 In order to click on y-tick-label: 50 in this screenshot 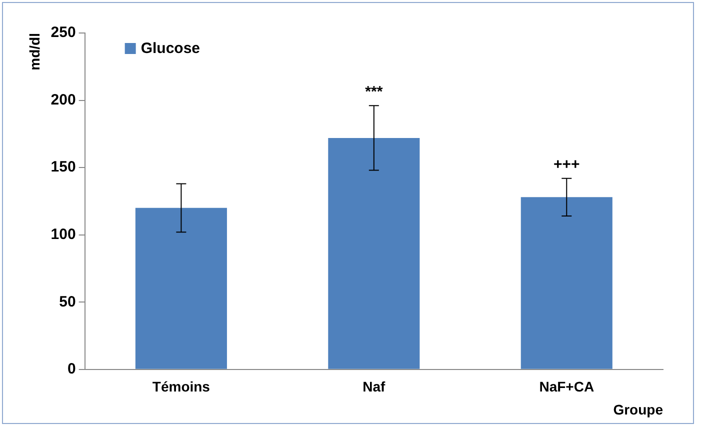, I will do `click(67, 301)`.